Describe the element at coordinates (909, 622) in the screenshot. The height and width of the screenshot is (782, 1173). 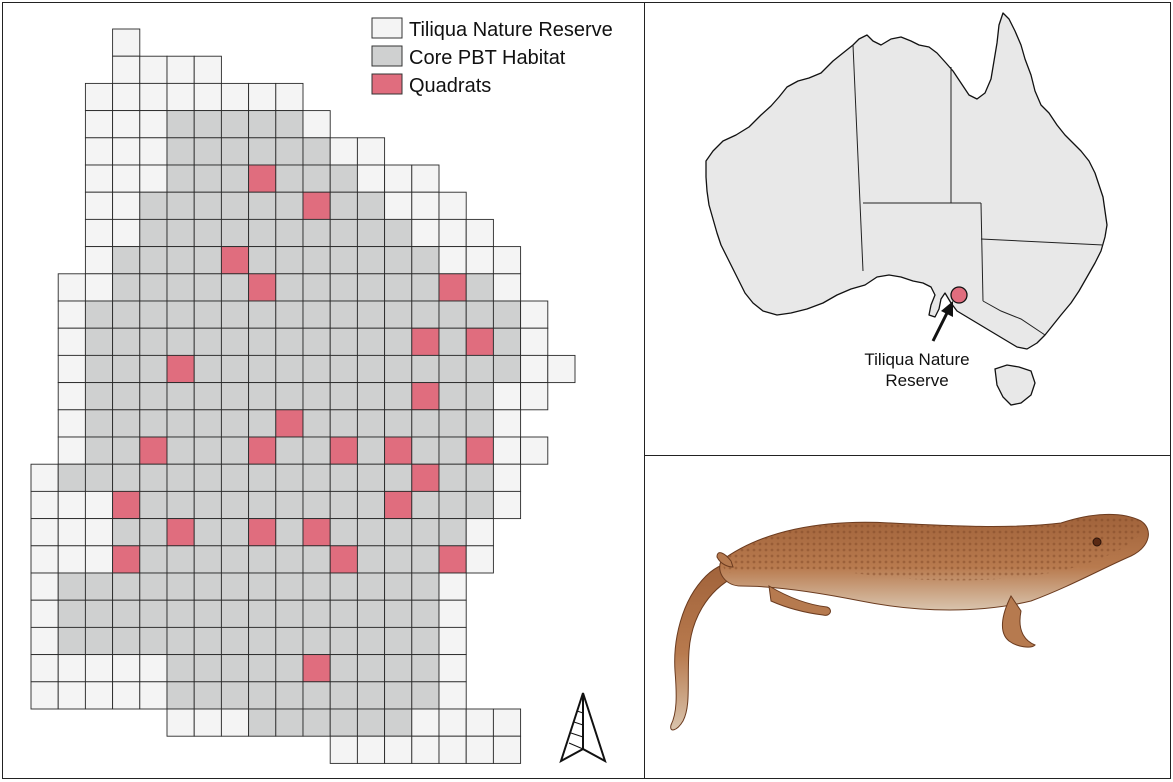
I see `lizard-icon` at that location.